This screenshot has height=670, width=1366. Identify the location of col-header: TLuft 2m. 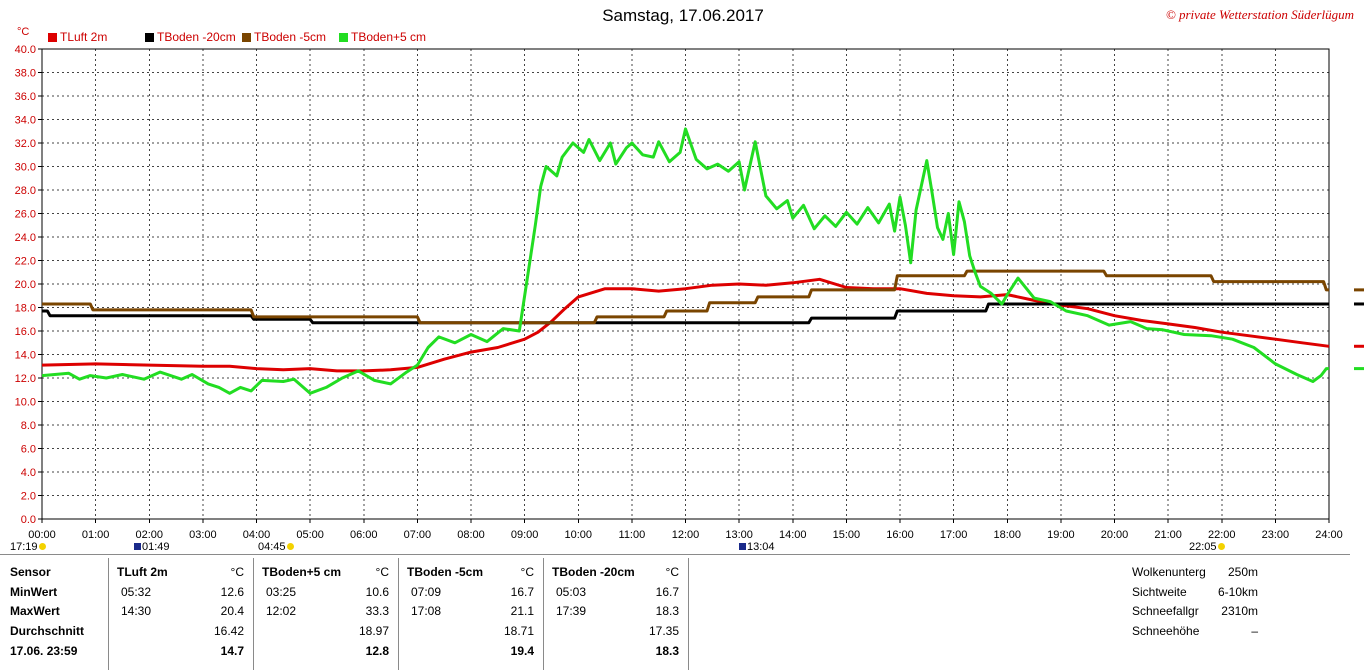
(142, 572).